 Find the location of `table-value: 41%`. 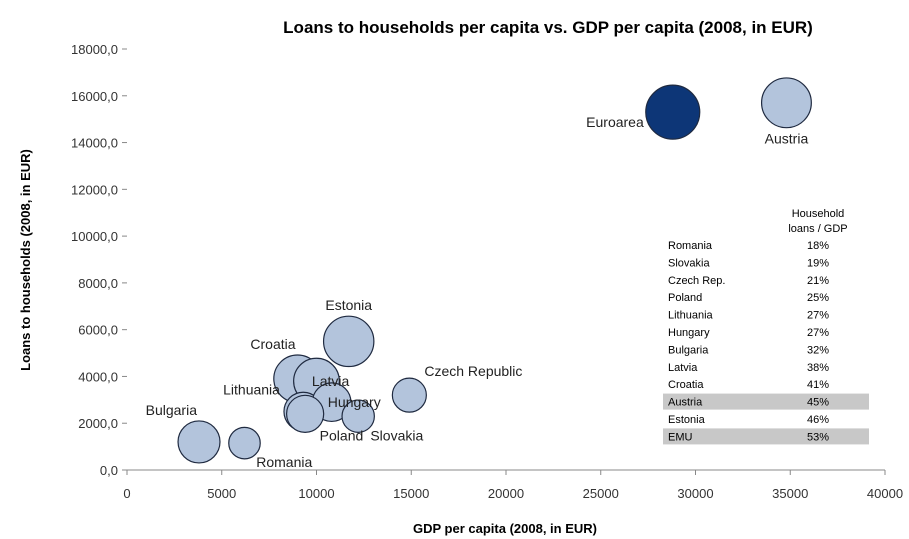

table-value: 41% is located at coordinates (818, 385).